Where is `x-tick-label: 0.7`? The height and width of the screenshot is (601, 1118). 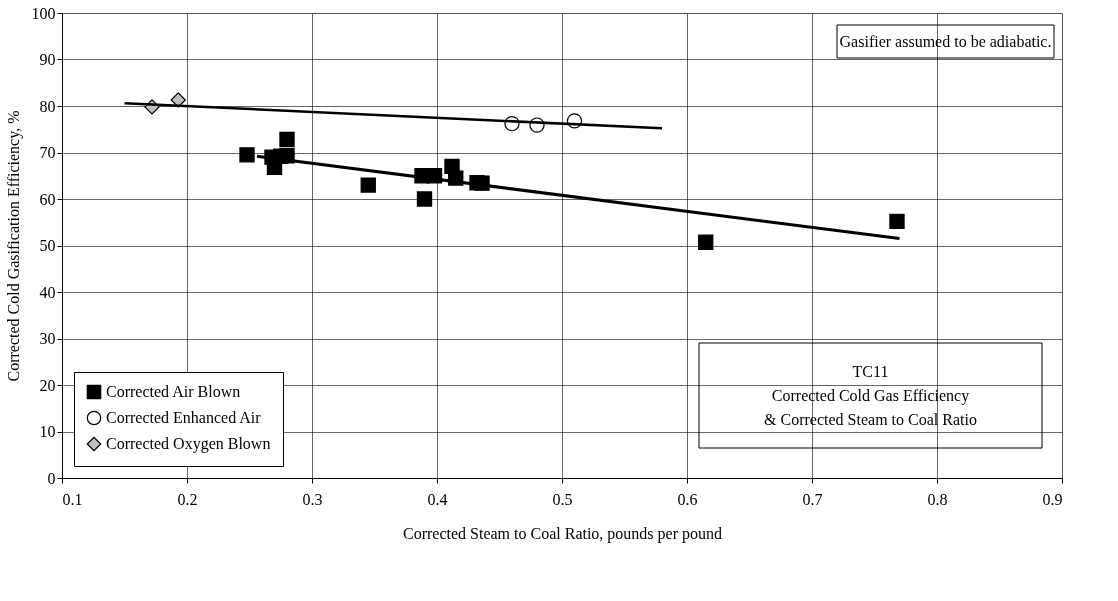
x-tick-label: 0.7 is located at coordinates (812, 499).